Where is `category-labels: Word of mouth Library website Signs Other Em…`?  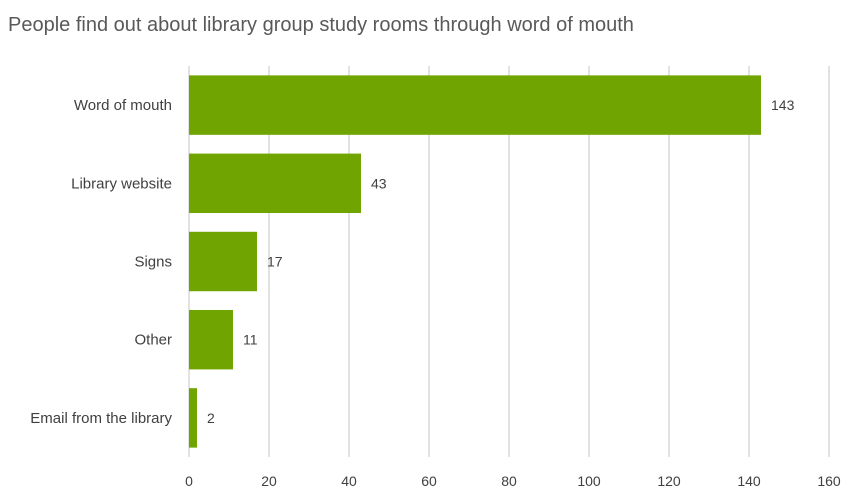
category-labels: Word of mouth Library website Signs Other Em… is located at coordinates (101, 262).